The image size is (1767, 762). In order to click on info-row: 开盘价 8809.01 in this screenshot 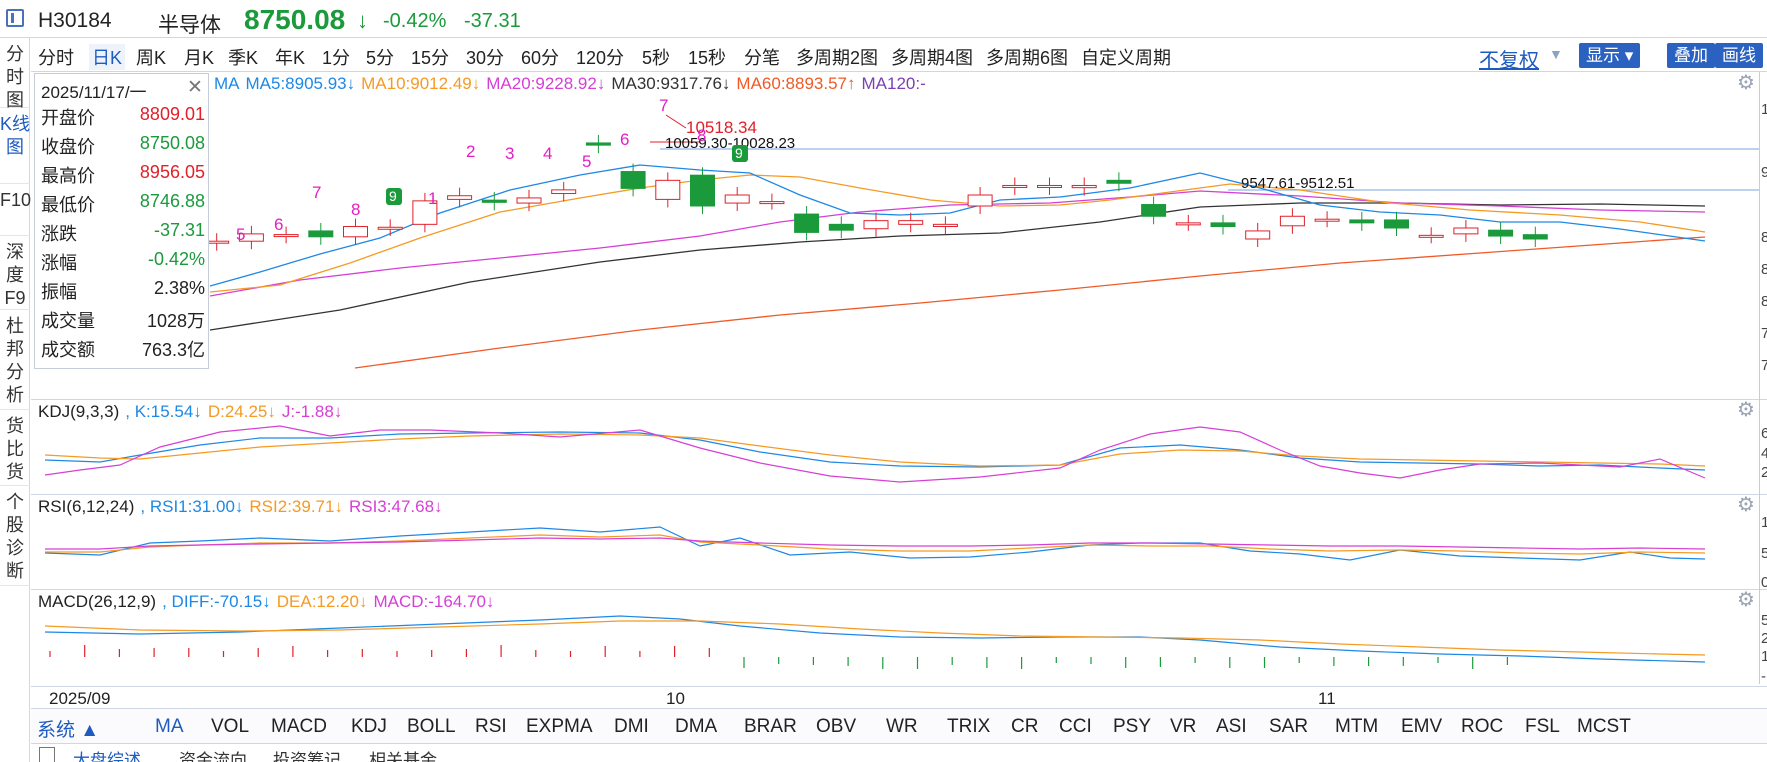, I will do `click(123, 118)`.